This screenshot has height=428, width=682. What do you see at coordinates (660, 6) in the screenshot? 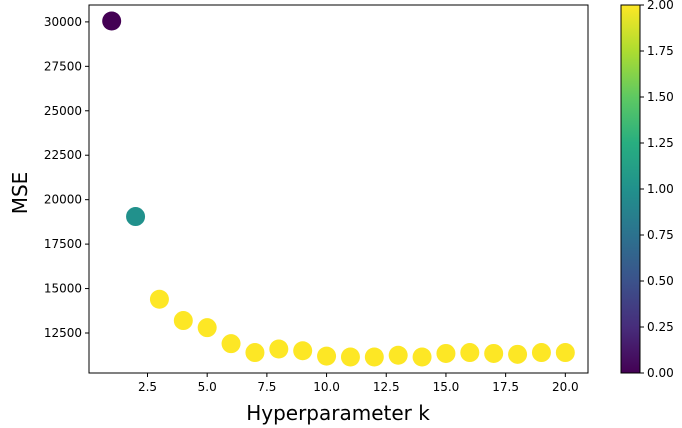
I see `colorbar-tick-label: 2.00` at bounding box center [660, 6].